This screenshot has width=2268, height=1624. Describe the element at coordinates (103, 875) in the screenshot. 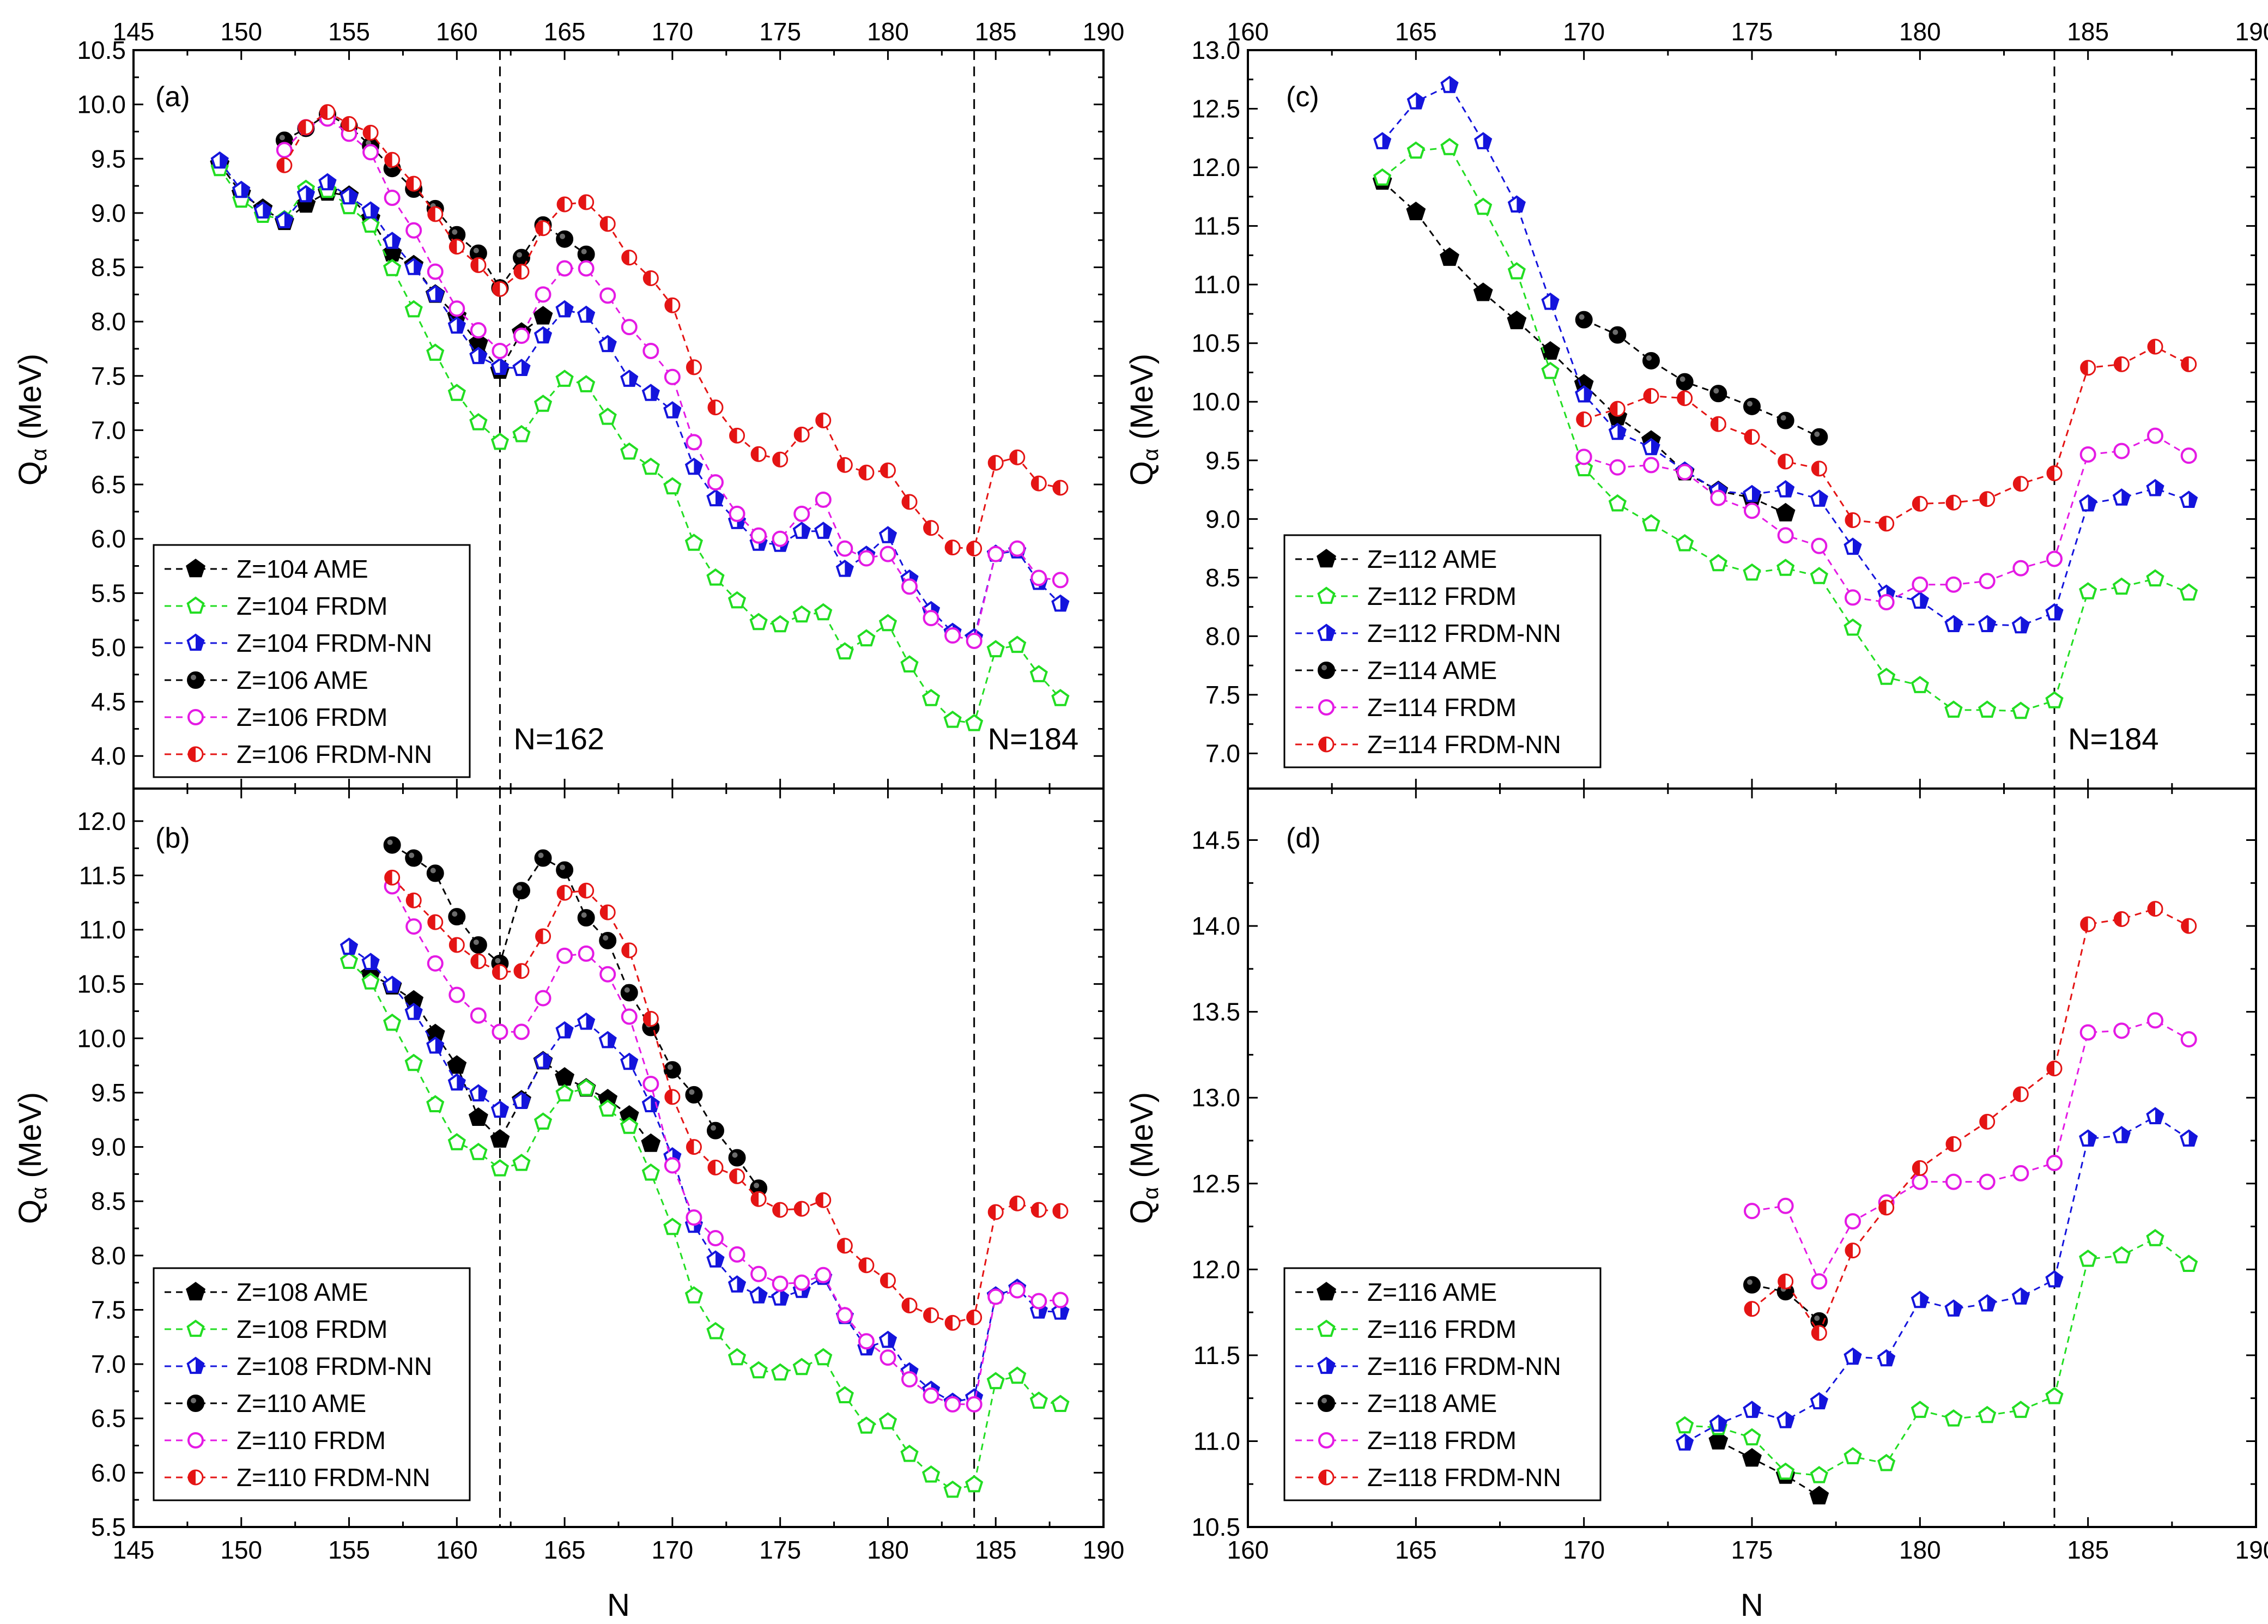

I see `y-tick-label: 11.5` at that location.